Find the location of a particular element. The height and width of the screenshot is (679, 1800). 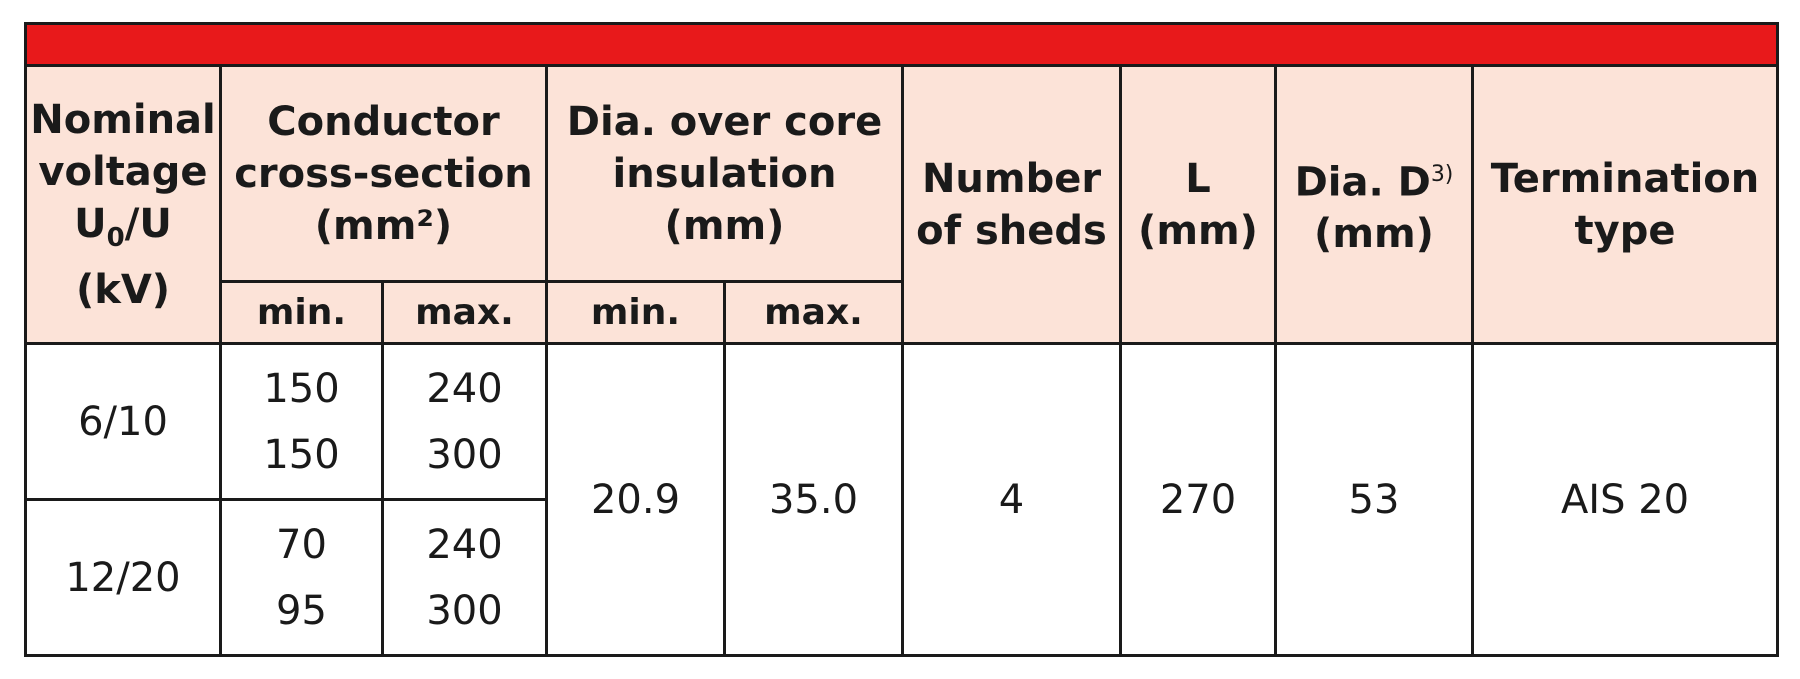

header-nominal-voltage: Nominal voltage U0/U (kV) is located at coordinates (123, 204).